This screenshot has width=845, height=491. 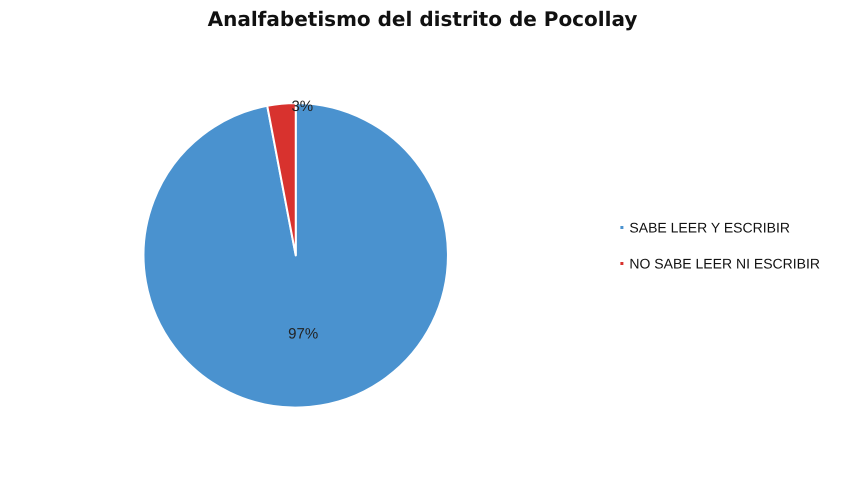 What do you see at coordinates (303, 334) in the screenshot?
I see `data-label: 97%` at bounding box center [303, 334].